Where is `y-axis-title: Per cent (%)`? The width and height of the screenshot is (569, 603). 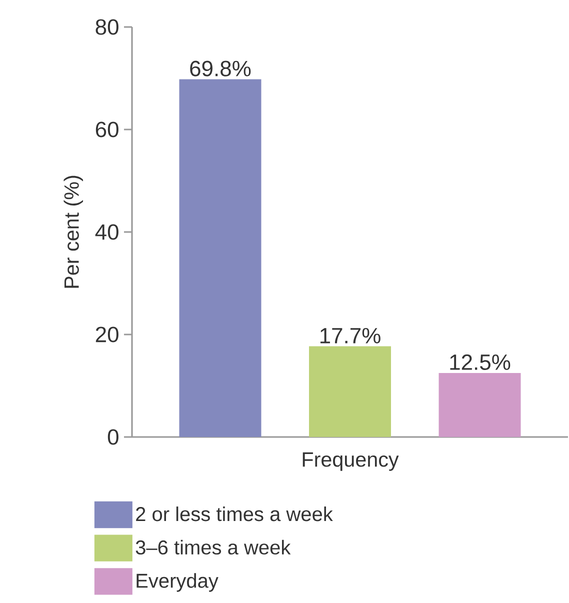 y-axis-title: Per cent (%) is located at coordinates (74, 232).